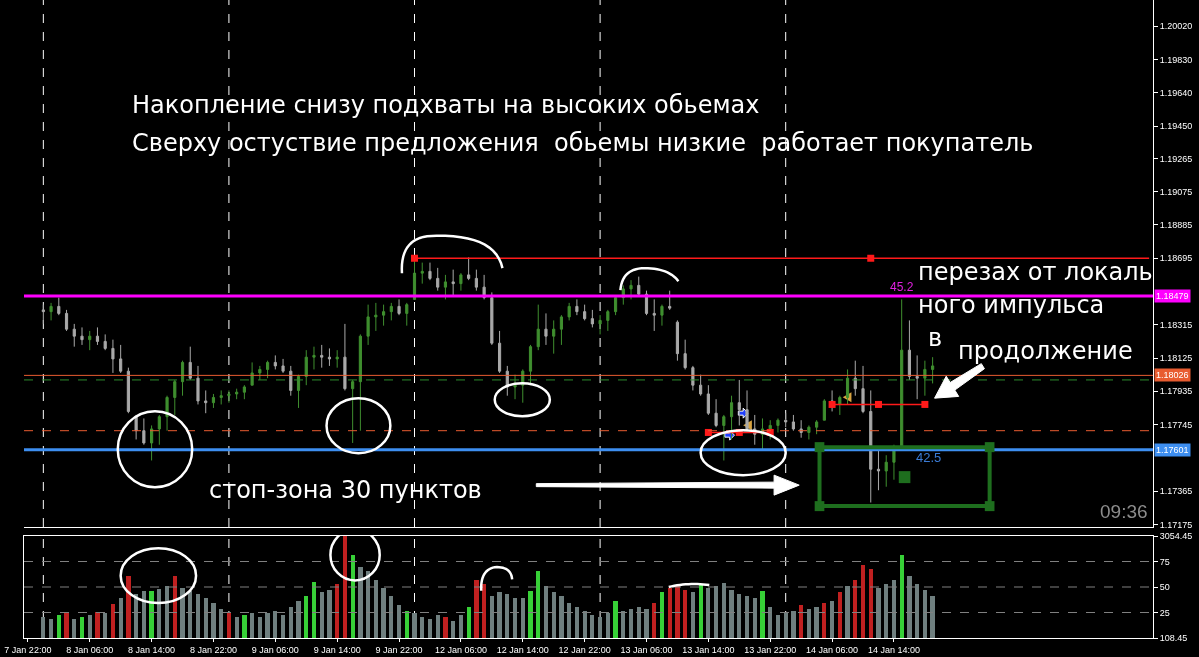 The width and height of the screenshot is (1199, 657). What do you see at coordinates (1176, 536) in the screenshot?
I see `y-tick-label: 3054.45` at bounding box center [1176, 536].